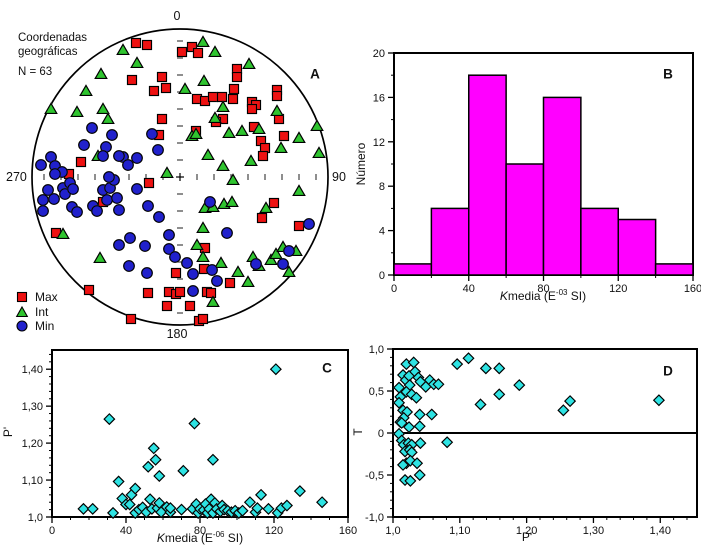 The height and width of the screenshot is (551, 701). I want to click on x-tick-label: 120, so click(274, 531).